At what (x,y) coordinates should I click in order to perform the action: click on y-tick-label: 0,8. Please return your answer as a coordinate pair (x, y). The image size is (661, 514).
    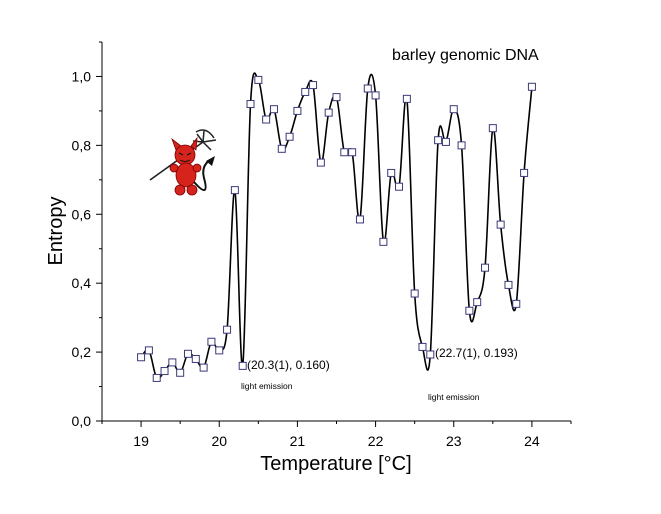
    Looking at the image, I should click on (82, 145).